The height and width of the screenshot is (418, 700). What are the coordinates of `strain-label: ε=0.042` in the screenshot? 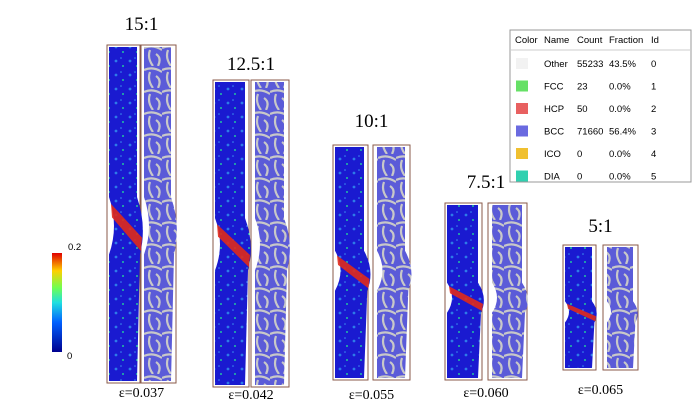 It's located at (250, 395).